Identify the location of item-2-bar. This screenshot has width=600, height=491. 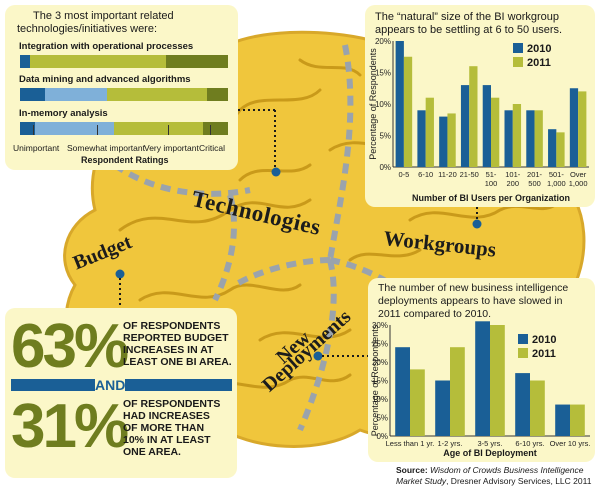
(124, 94).